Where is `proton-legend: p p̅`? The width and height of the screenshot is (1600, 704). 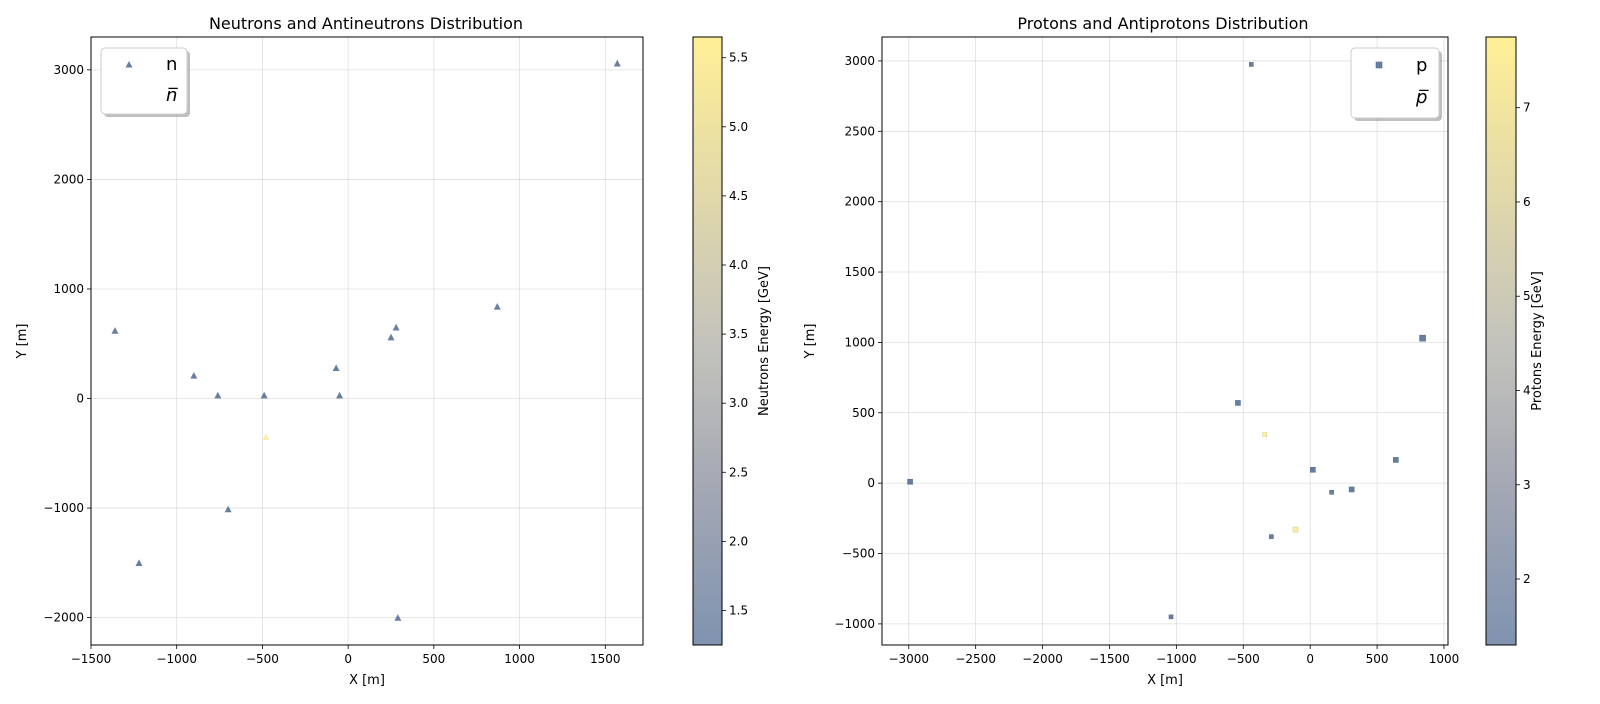
proton-legend: p p̅ is located at coordinates (1396, 84).